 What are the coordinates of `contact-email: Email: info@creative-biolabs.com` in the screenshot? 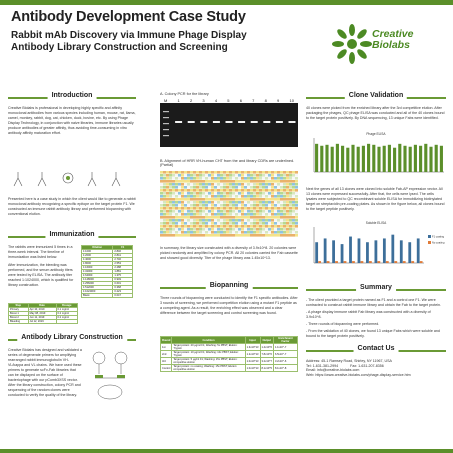 It's located at (333, 370).